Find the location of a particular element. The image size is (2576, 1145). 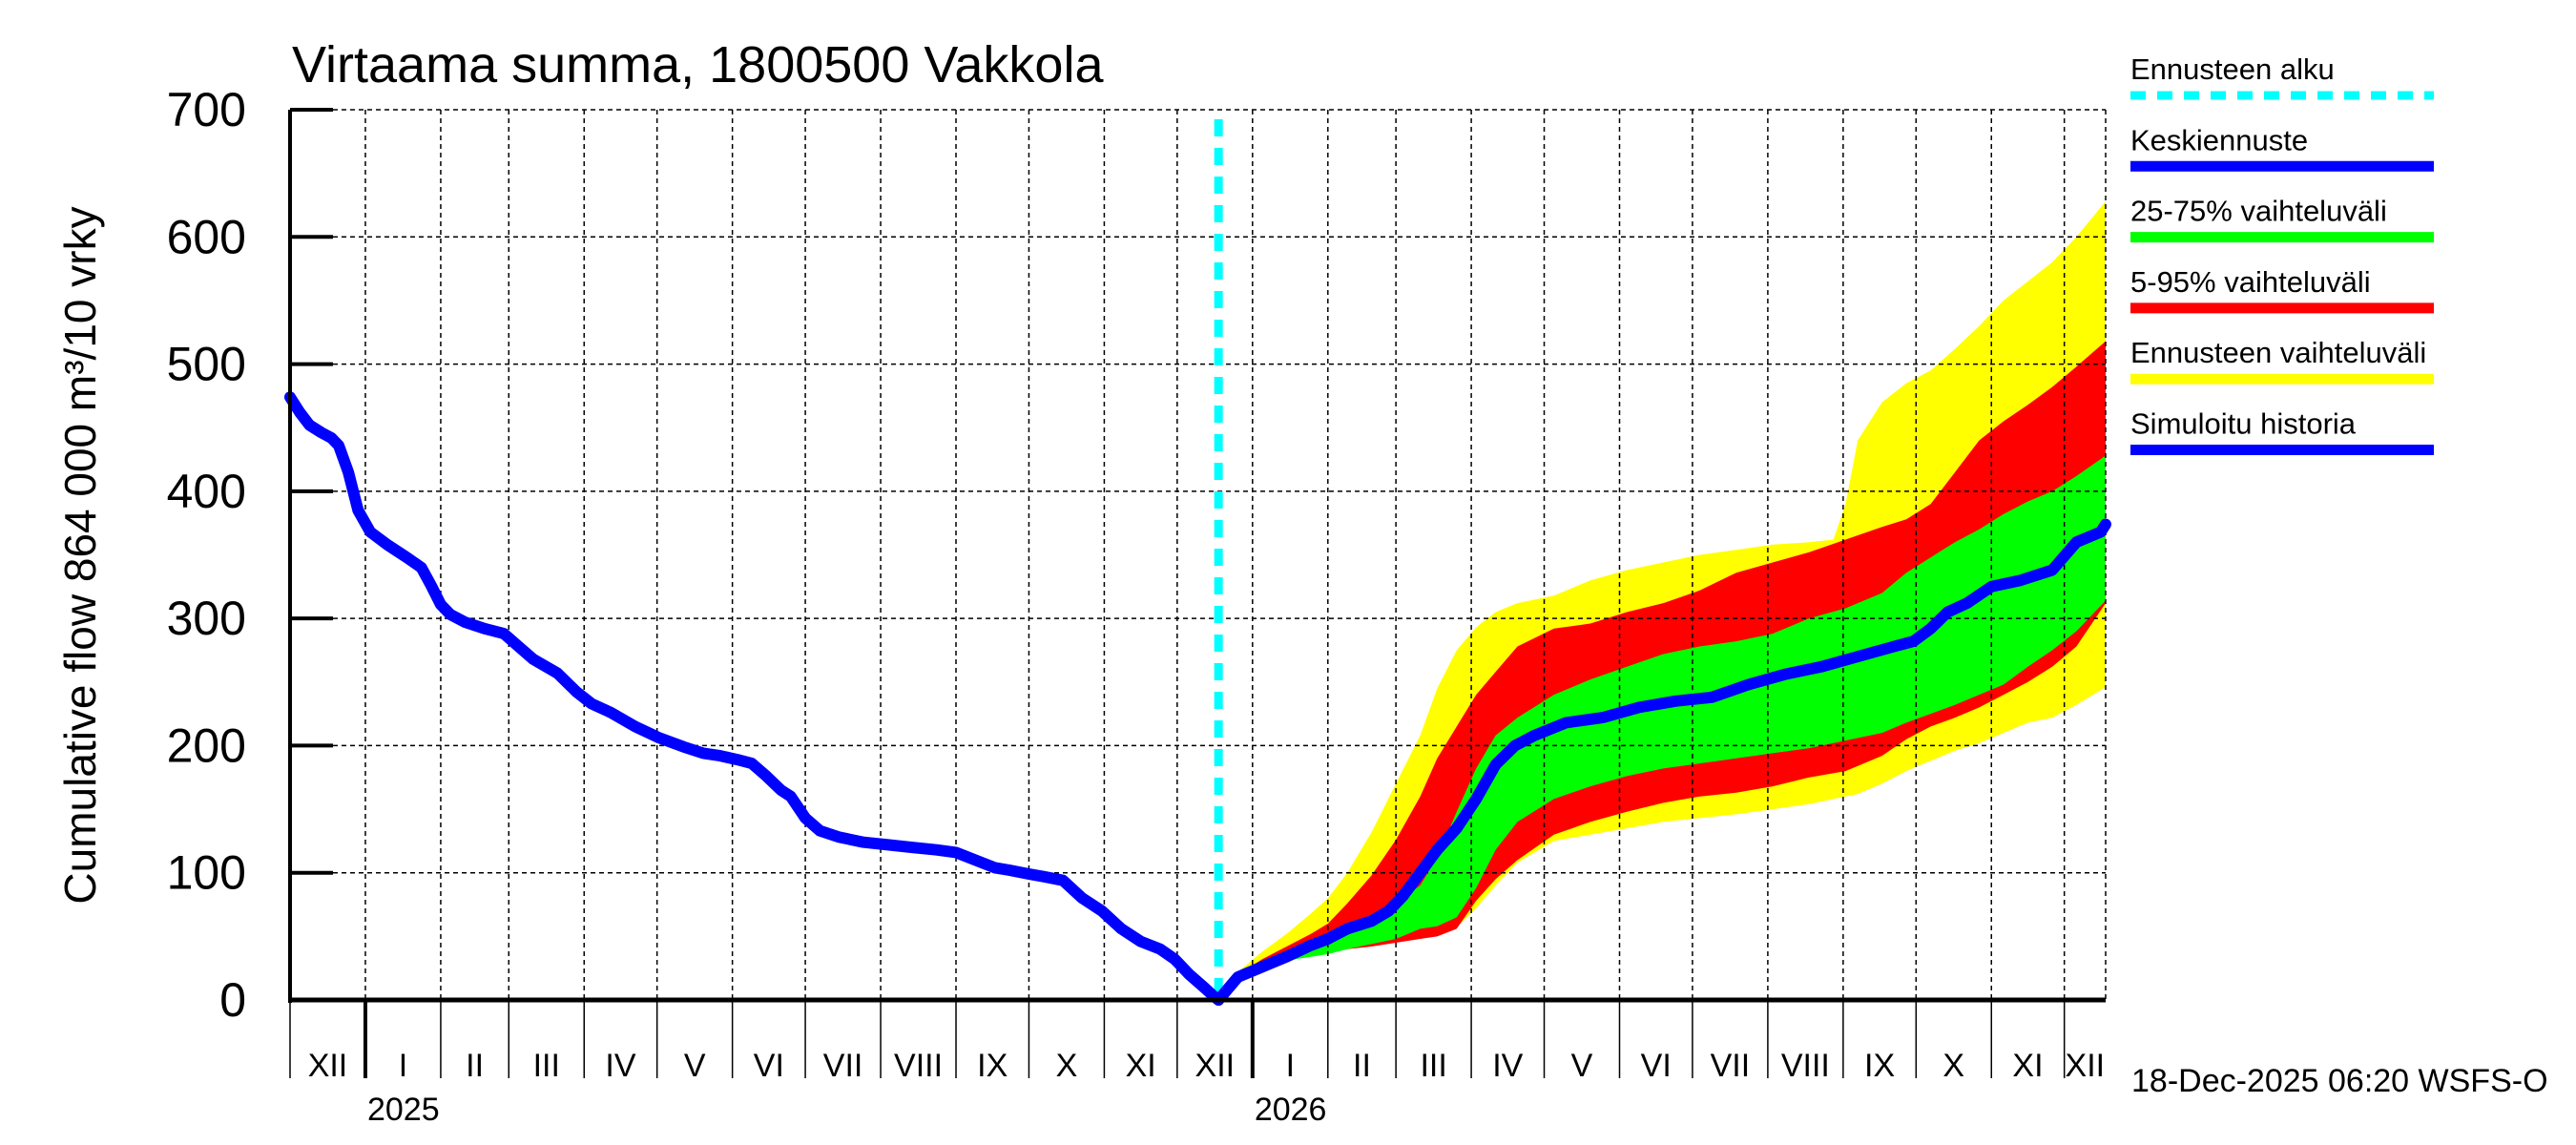

y-tick-label: 0 is located at coordinates (232, 1000).